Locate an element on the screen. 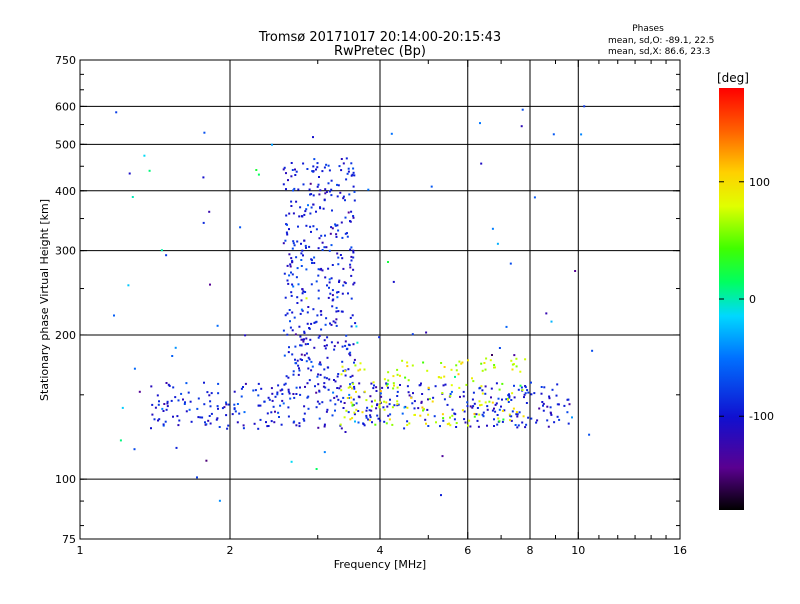 The height and width of the screenshot is (604, 800). colorbar-ticks: 100 0 -100 is located at coordinates (746, 299).